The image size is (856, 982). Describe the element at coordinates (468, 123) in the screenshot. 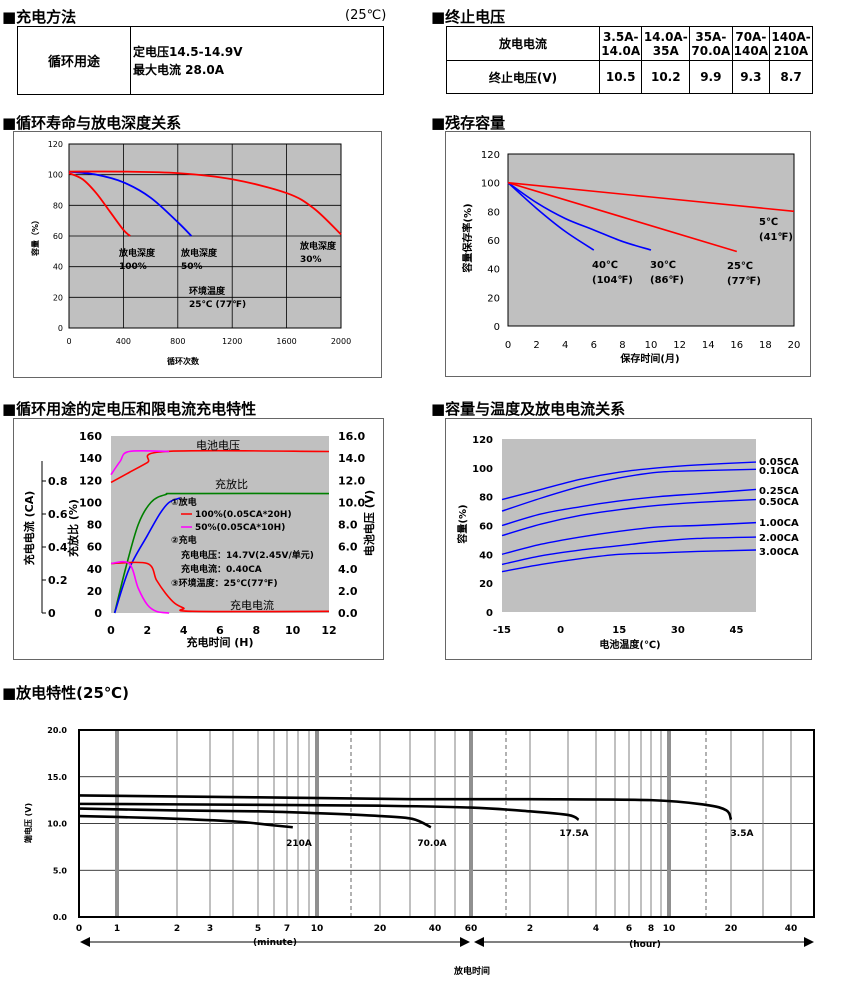

I see `residual-title: ■残存容量` at that location.